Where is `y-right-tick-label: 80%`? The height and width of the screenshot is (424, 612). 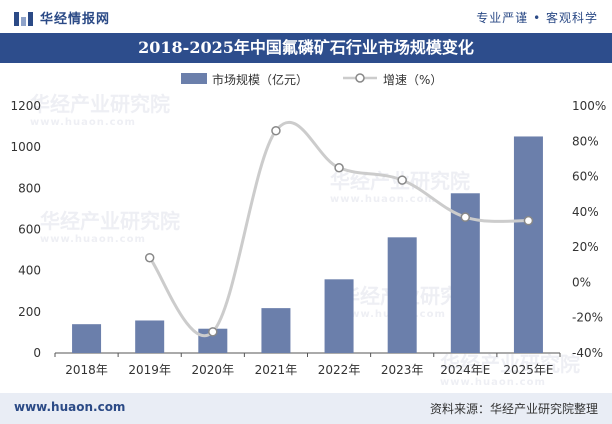 y-right-tick-label: 80% is located at coordinates (585, 141).